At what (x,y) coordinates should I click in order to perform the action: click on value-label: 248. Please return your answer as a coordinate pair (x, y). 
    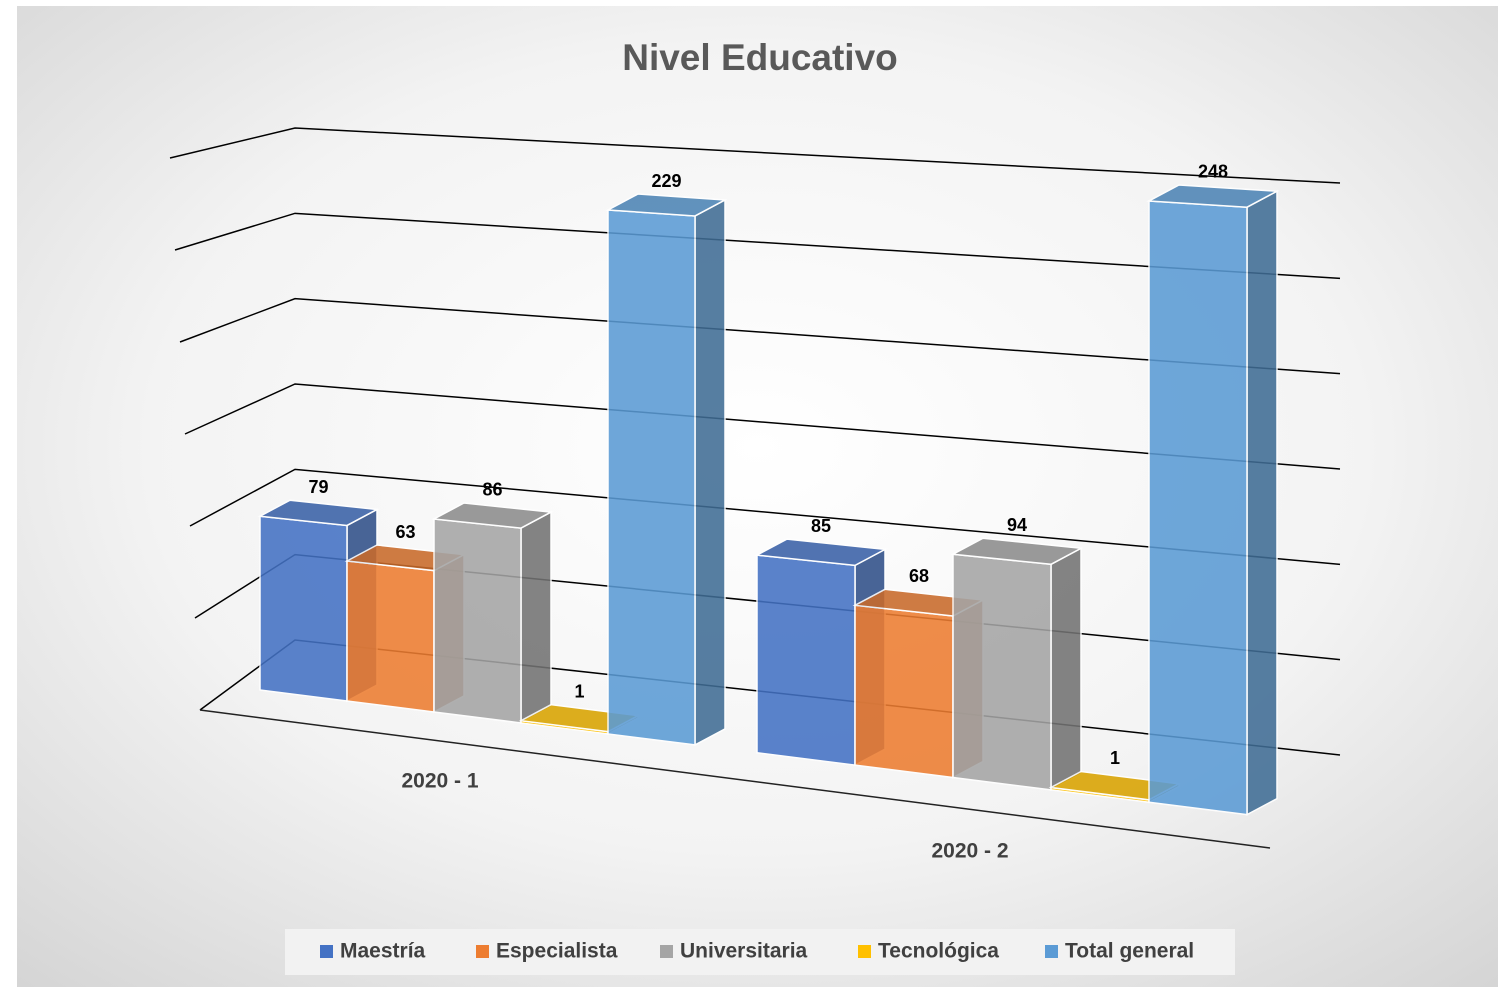
    Looking at the image, I should click on (1213, 172).